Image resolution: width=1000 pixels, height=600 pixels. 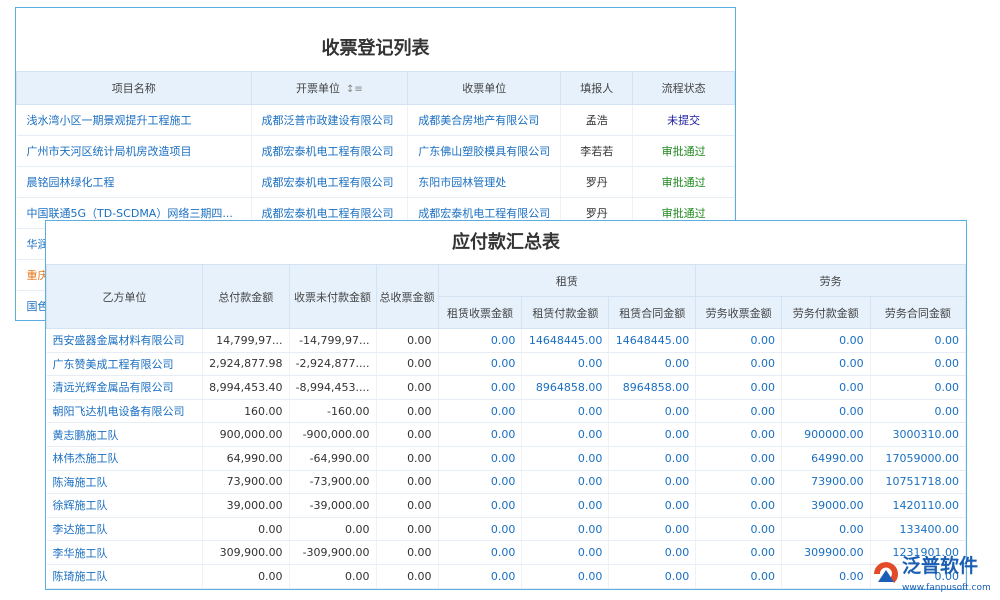 I want to click on table-cell: 900,000.00, so click(x=246, y=434).